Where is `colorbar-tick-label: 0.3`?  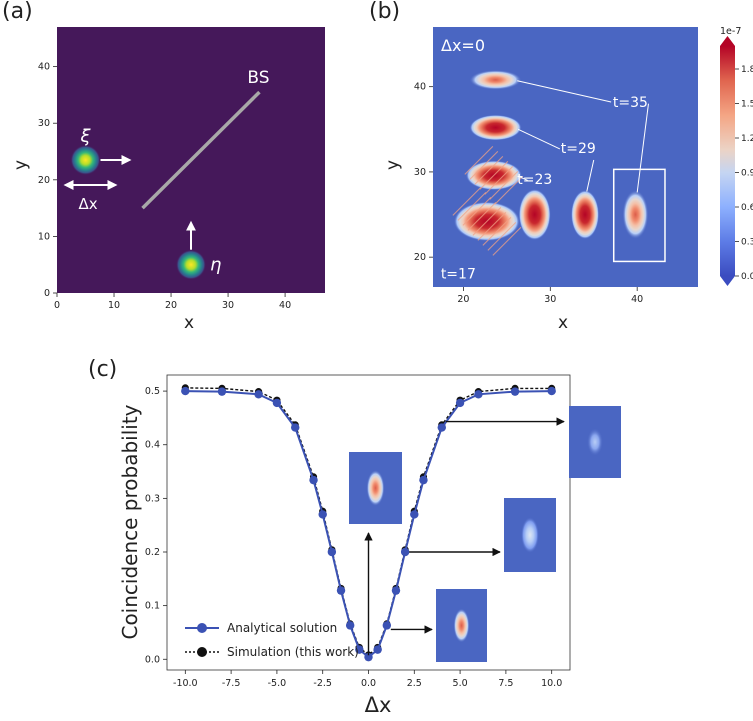 colorbar-tick-label: 0.3 is located at coordinates (747, 243).